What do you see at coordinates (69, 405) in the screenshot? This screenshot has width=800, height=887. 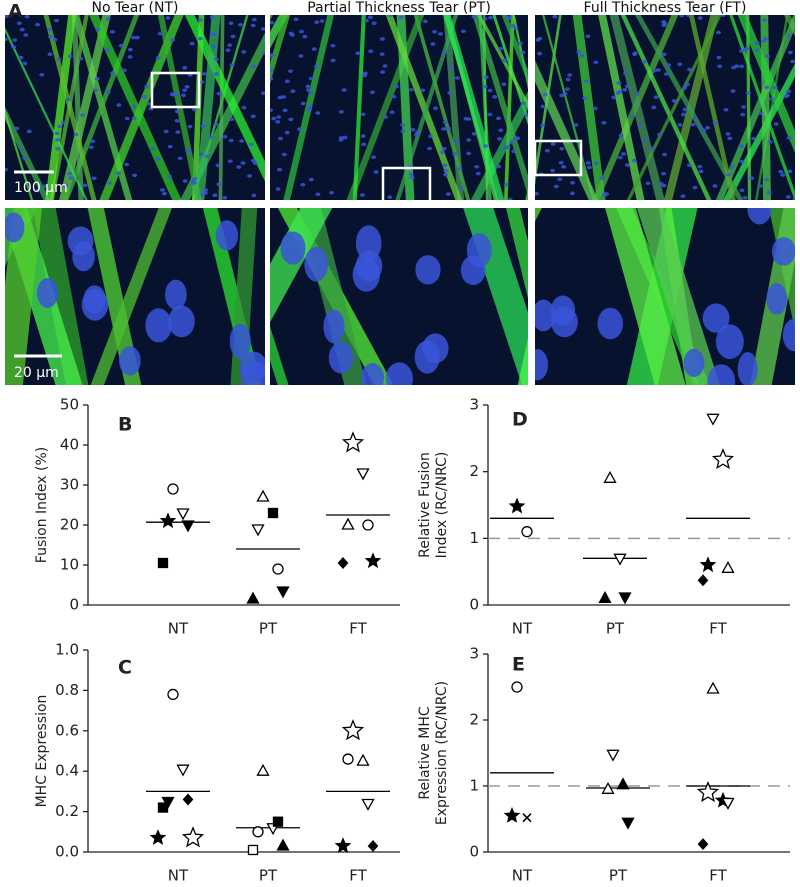 I see `y-tick-label: 50` at bounding box center [69, 405].